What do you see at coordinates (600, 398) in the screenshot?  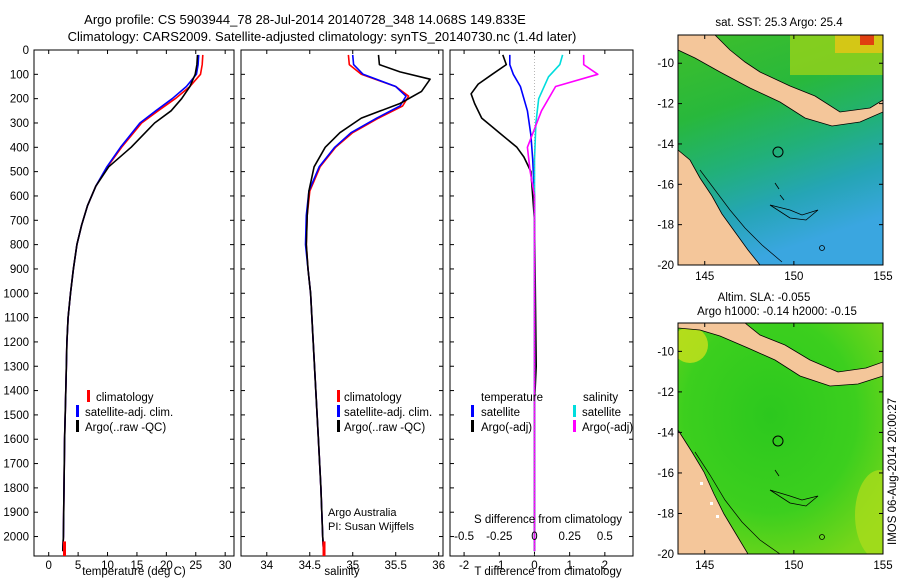 I see `legend-header-salinity: salinity` at bounding box center [600, 398].